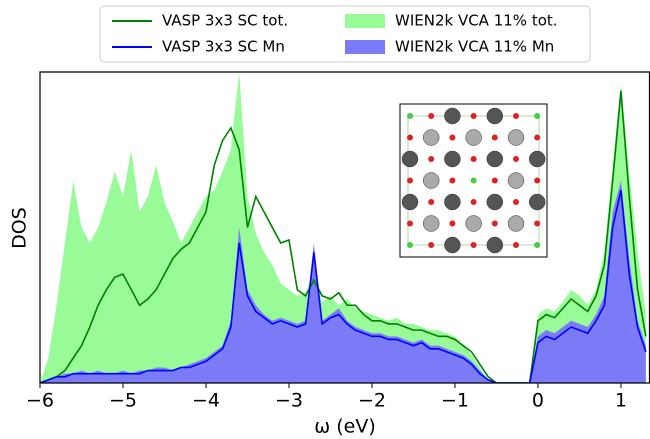  I want to click on legend-label: VASP 3x3 SC Mn, so click(223, 47).